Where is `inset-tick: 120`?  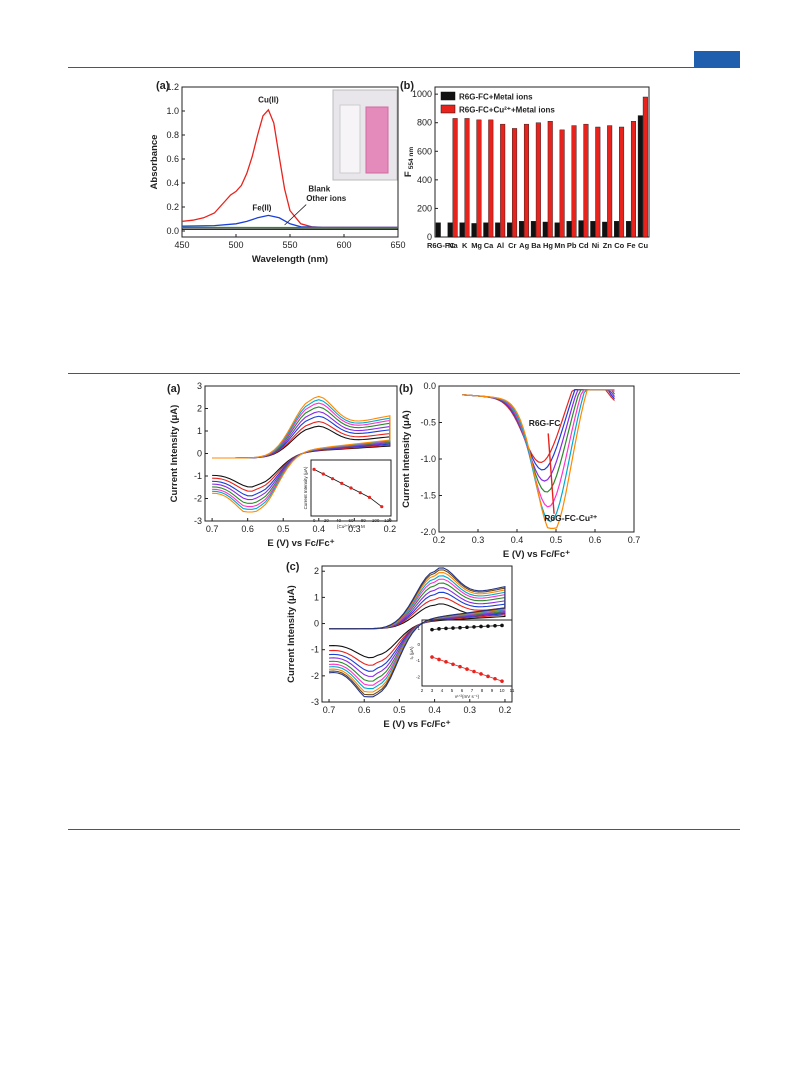 inset-tick: 120 is located at coordinates (388, 520).